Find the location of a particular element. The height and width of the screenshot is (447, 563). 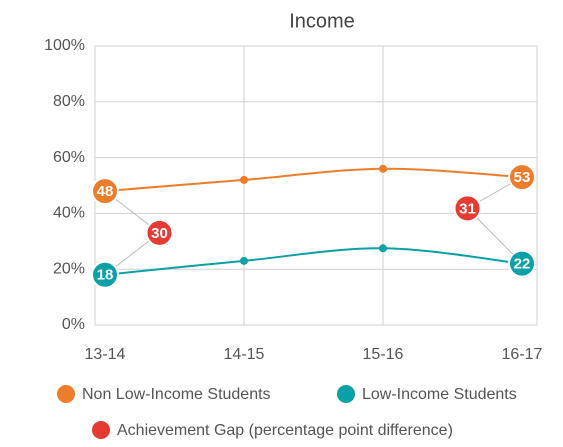

y-tick-label: 80% is located at coordinates (69, 101).